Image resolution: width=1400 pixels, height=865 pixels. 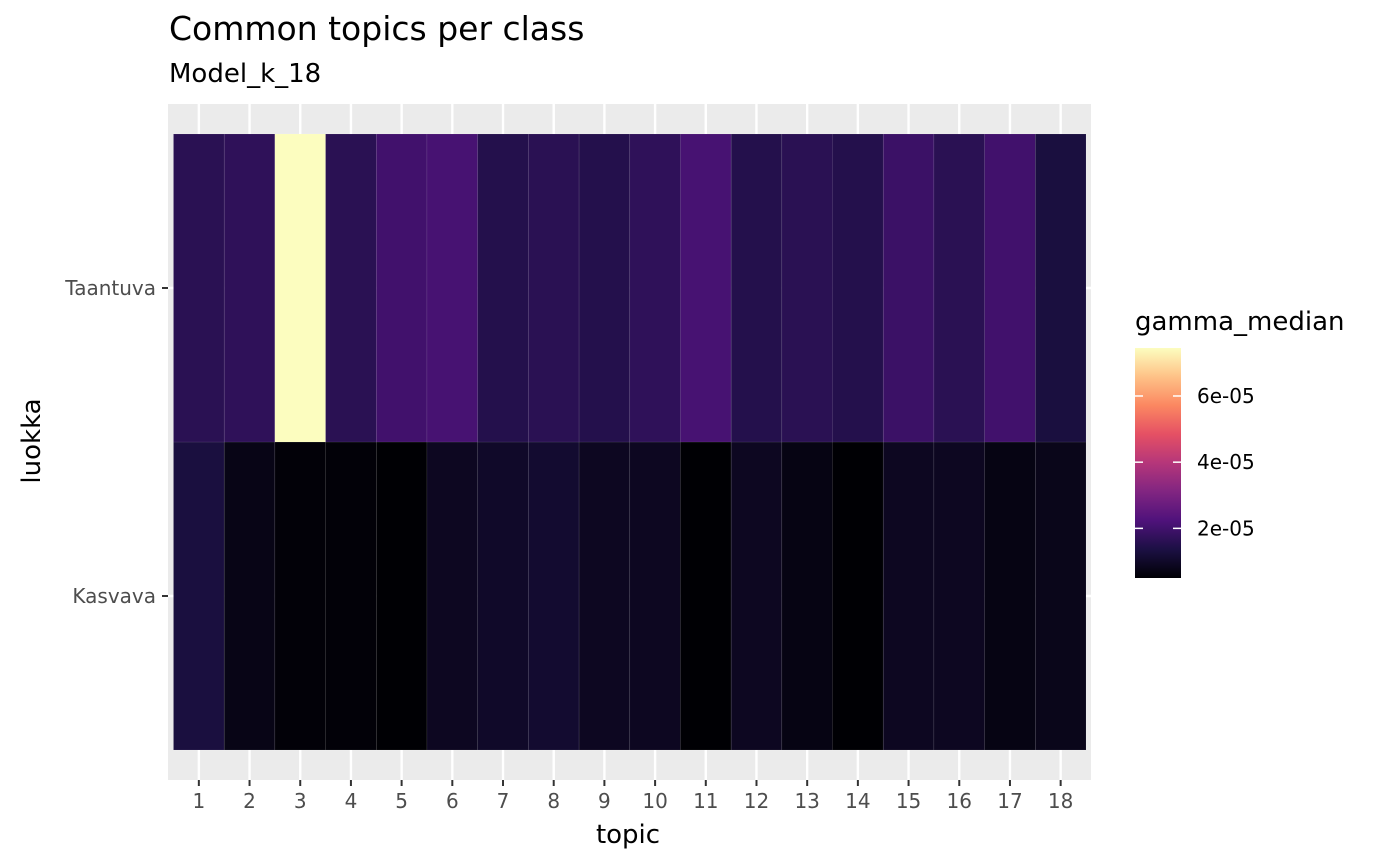 I want to click on chart-title: Common topics per class, so click(x=376, y=28).